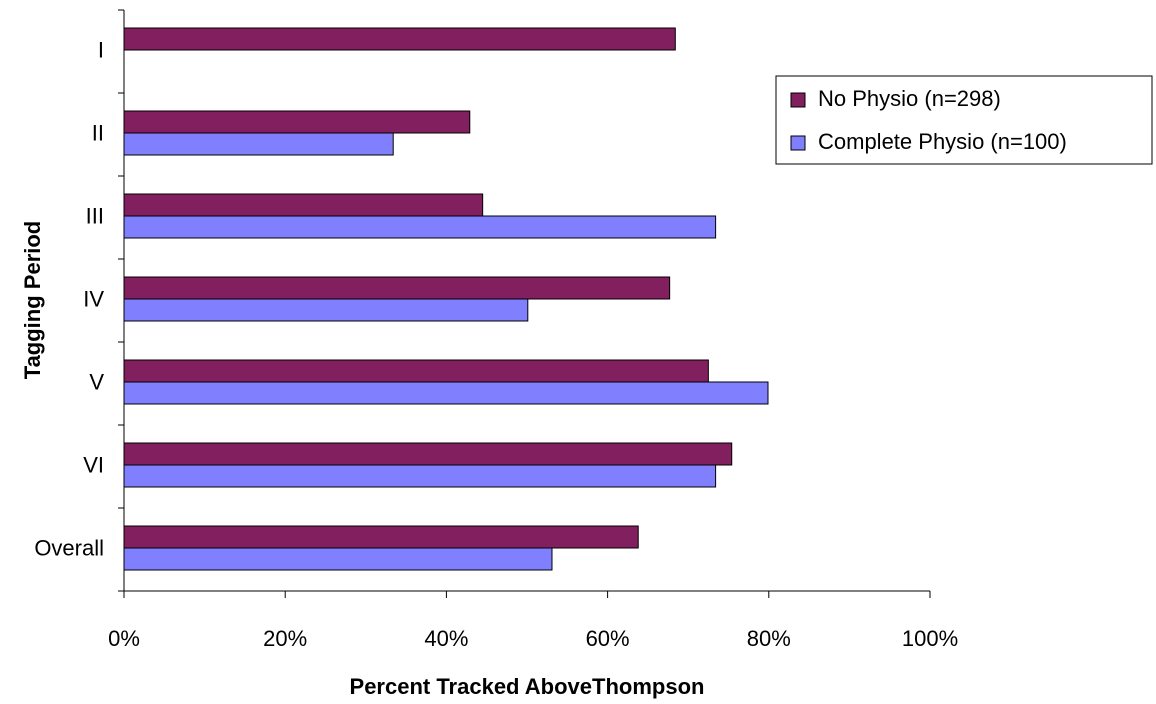  Describe the element at coordinates (964, 120) in the screenshot. I see `legend-box` at that location.